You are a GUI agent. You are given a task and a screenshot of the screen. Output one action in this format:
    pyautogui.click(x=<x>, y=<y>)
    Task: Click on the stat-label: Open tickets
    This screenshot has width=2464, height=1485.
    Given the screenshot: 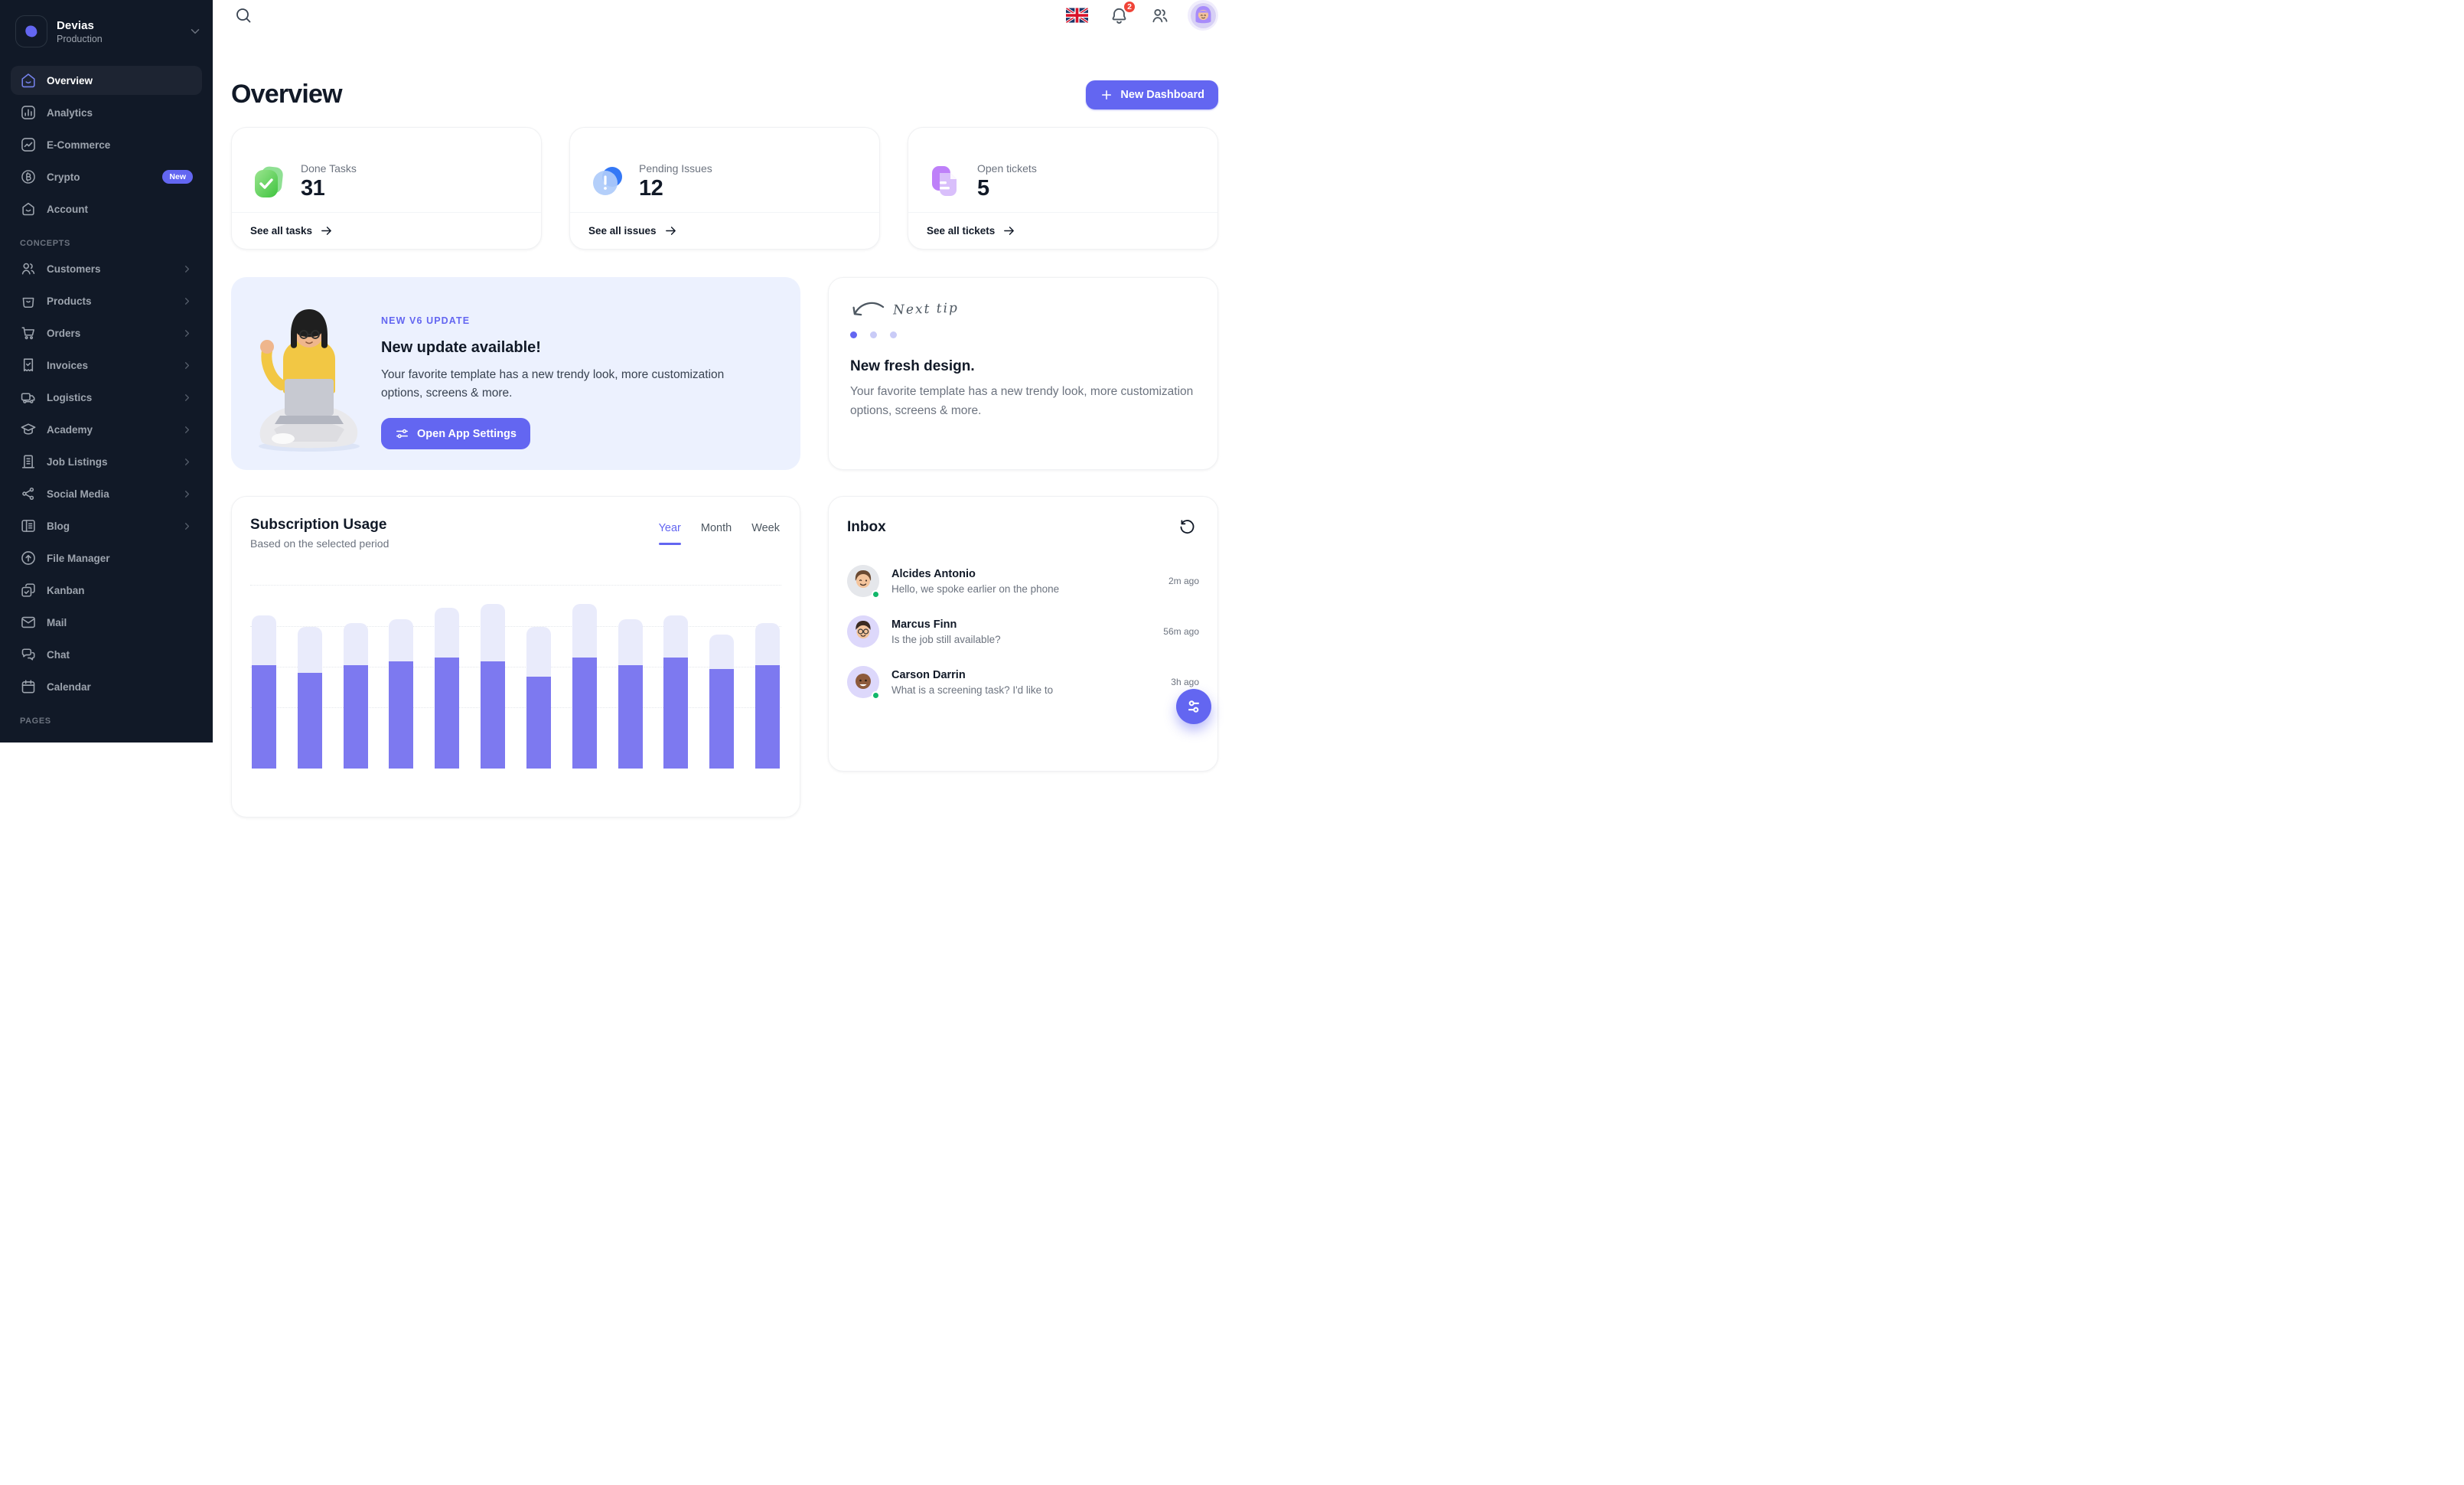 What is the action you would take?
    pyautogui.click(x=1007, y=168)
    